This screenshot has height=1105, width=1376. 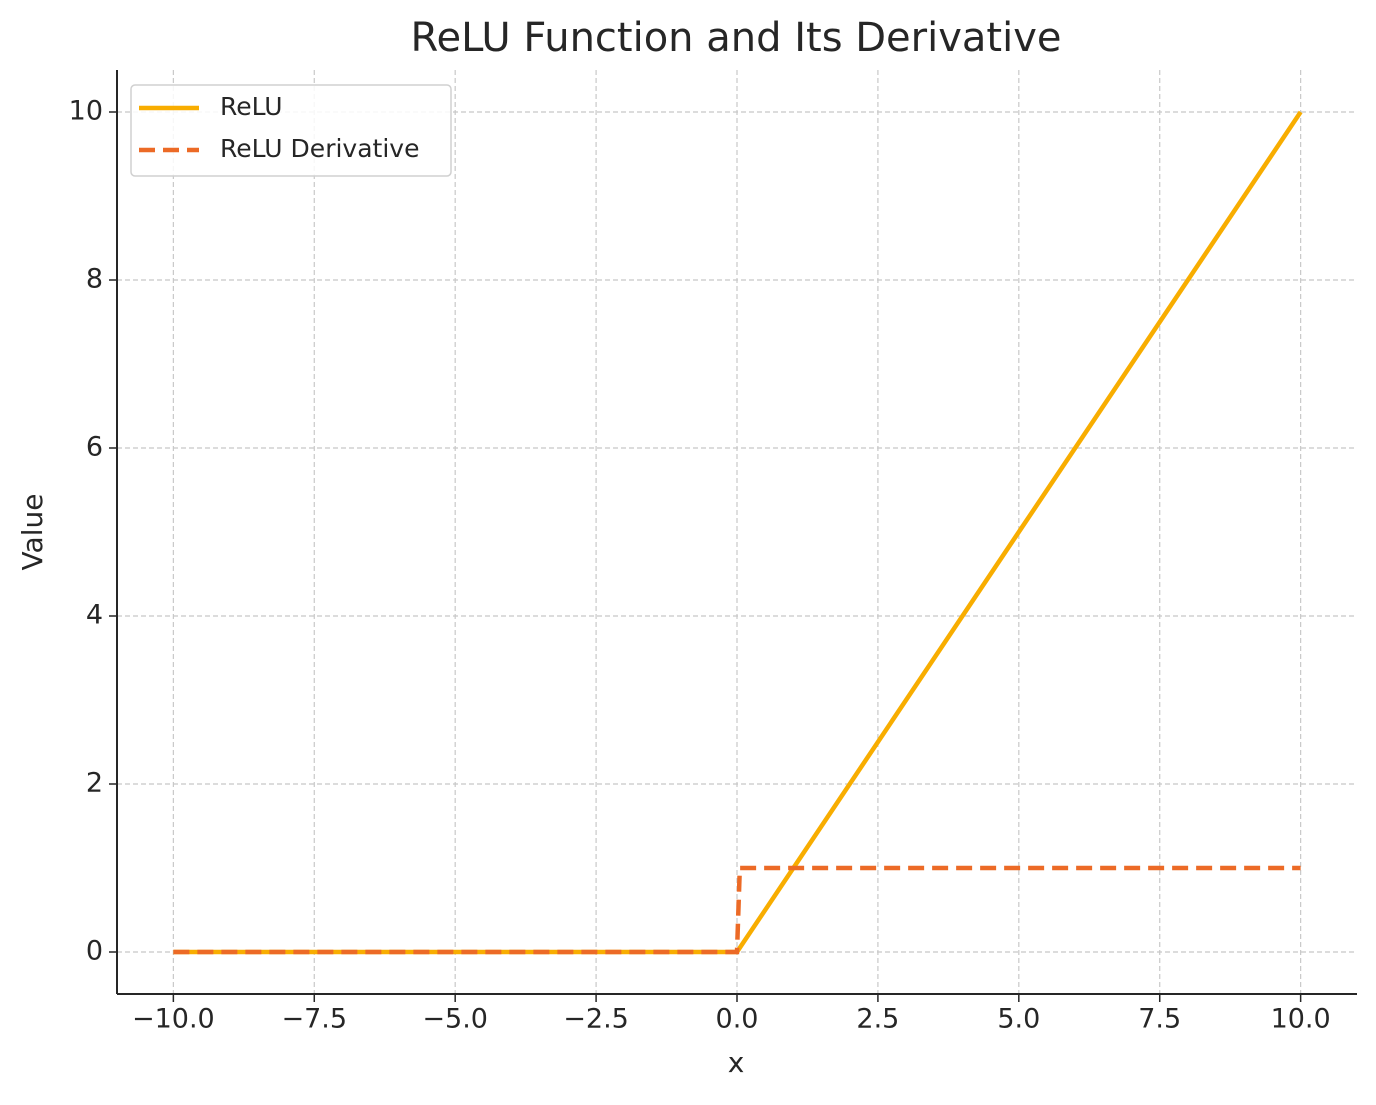 I want to click on y-tick-label: 4, so click(x=94, y=615).